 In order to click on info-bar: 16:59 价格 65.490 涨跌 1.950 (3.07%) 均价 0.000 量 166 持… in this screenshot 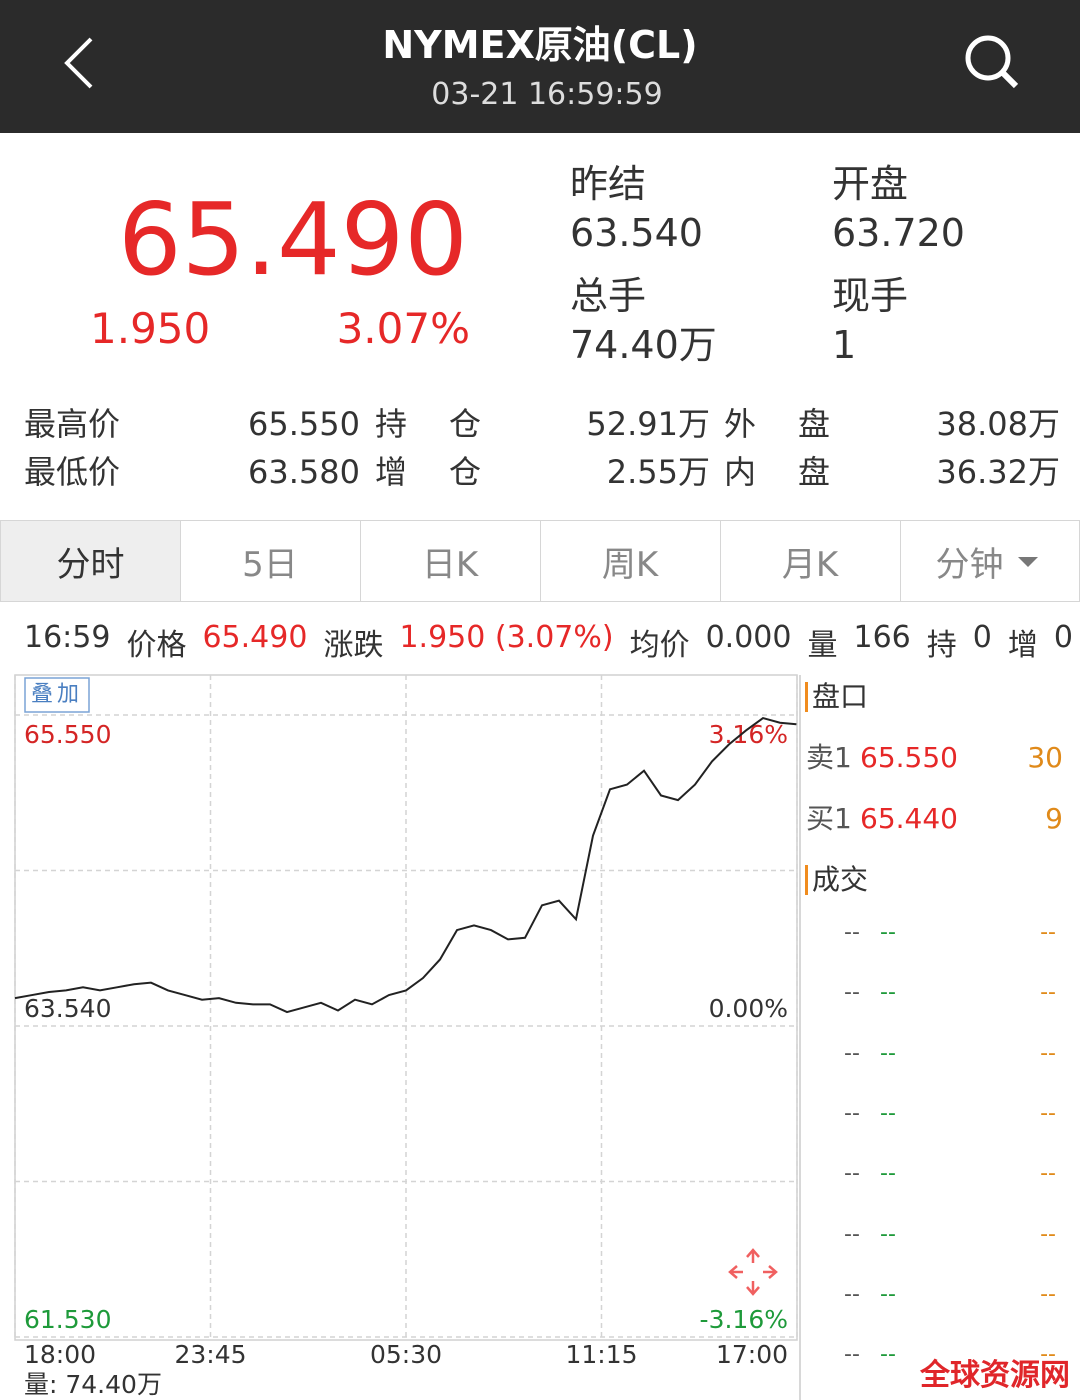, I will do `click(548, 642)`.